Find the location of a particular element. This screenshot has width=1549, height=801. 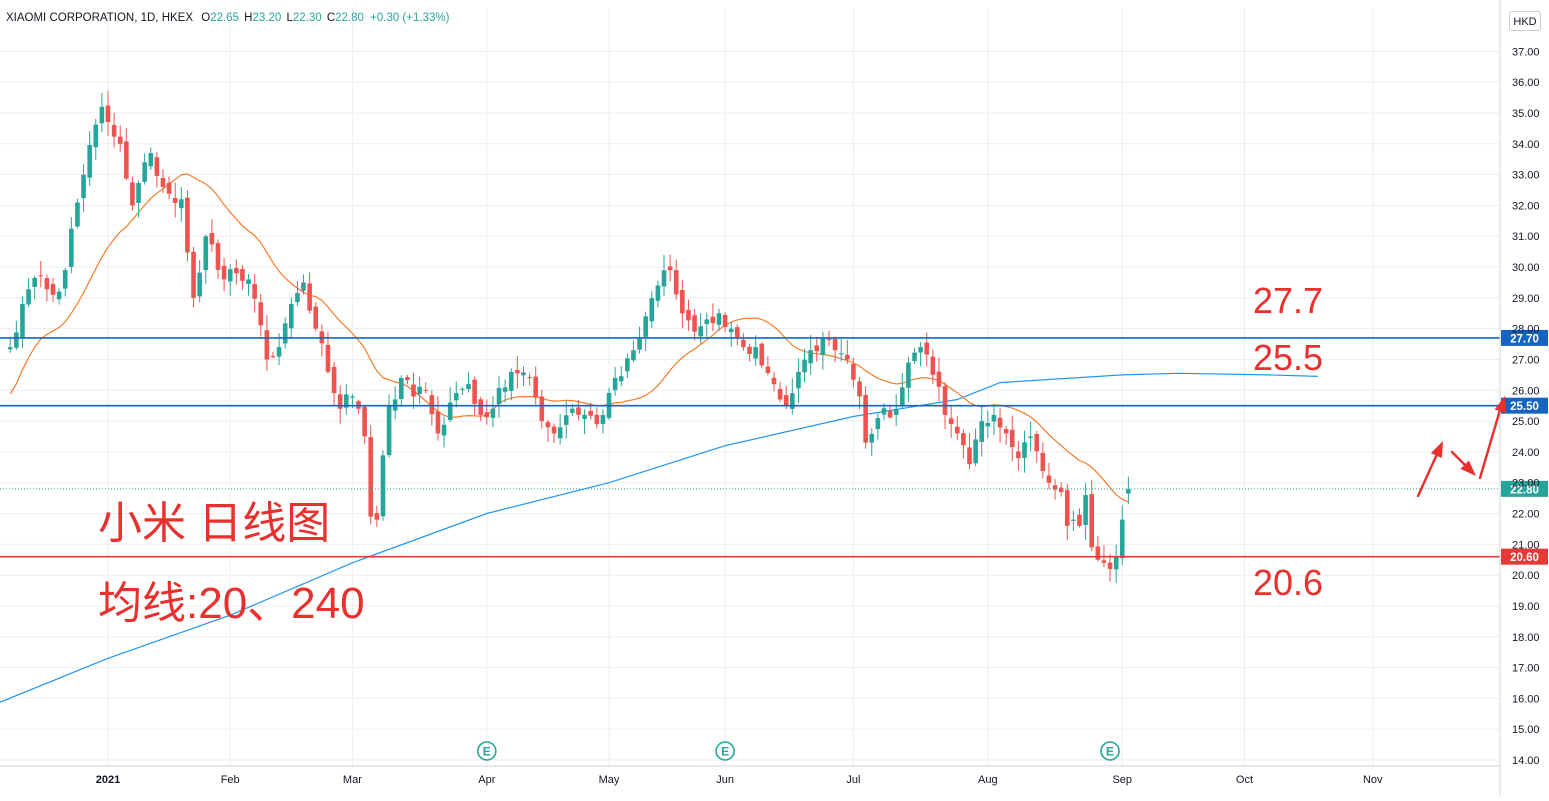

y-tick-label: 19.00 is located at coordinates (1526, 607).